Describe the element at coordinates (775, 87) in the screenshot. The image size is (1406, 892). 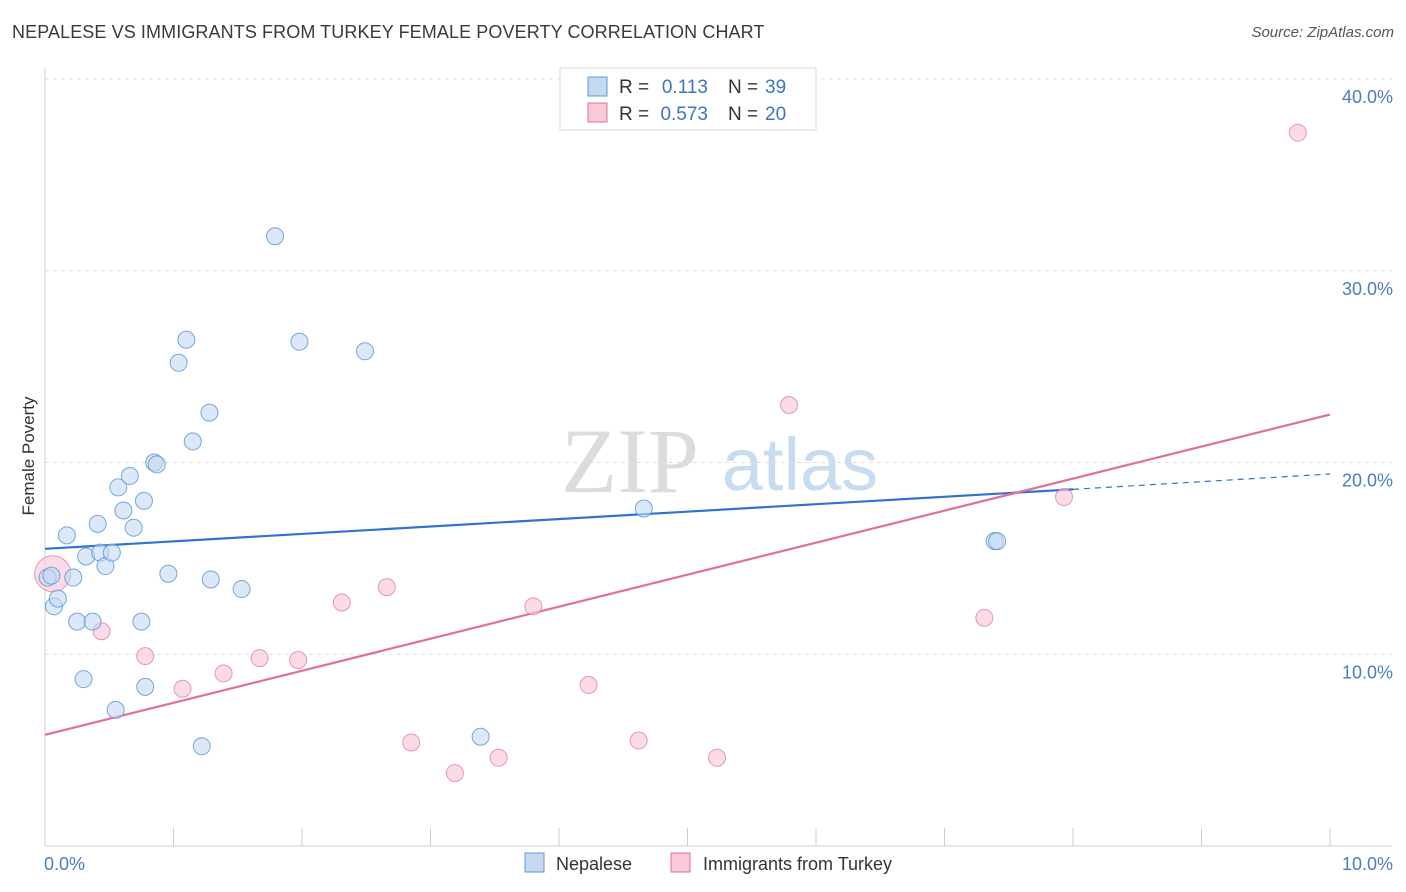
I see `legend-n-value-1: 39` at that location.